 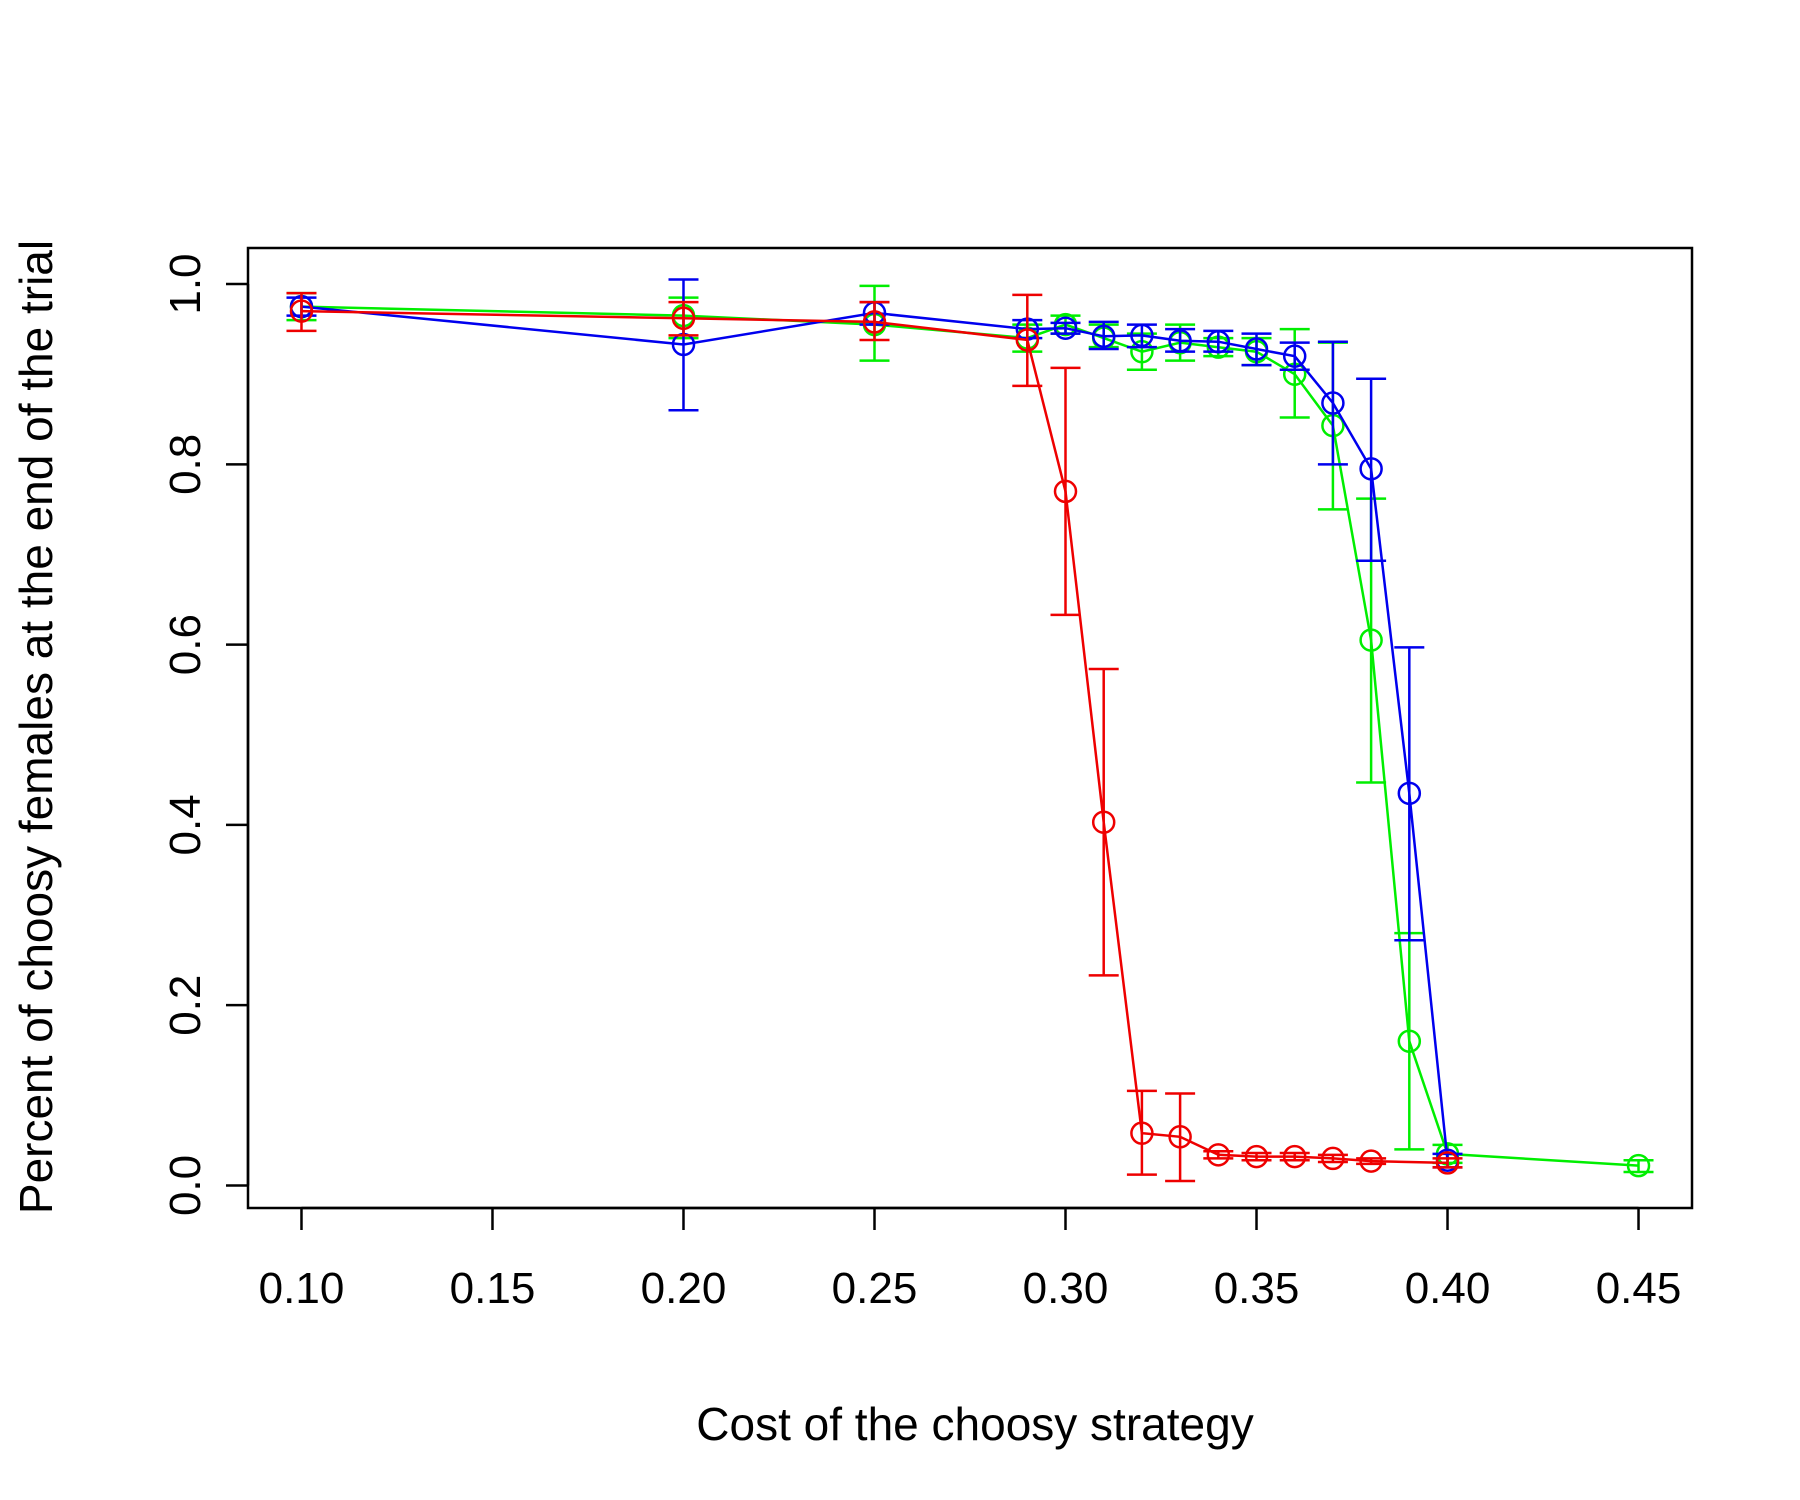 I want to click on x-tick-label: 0.15, so click(x=493, y=1288).